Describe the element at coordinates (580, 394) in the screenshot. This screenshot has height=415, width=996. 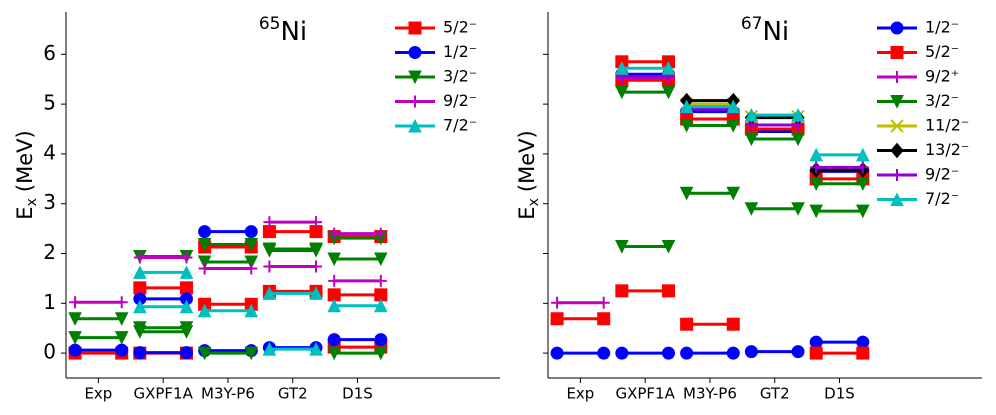
I see `x-tick-label: Exp` at that location.